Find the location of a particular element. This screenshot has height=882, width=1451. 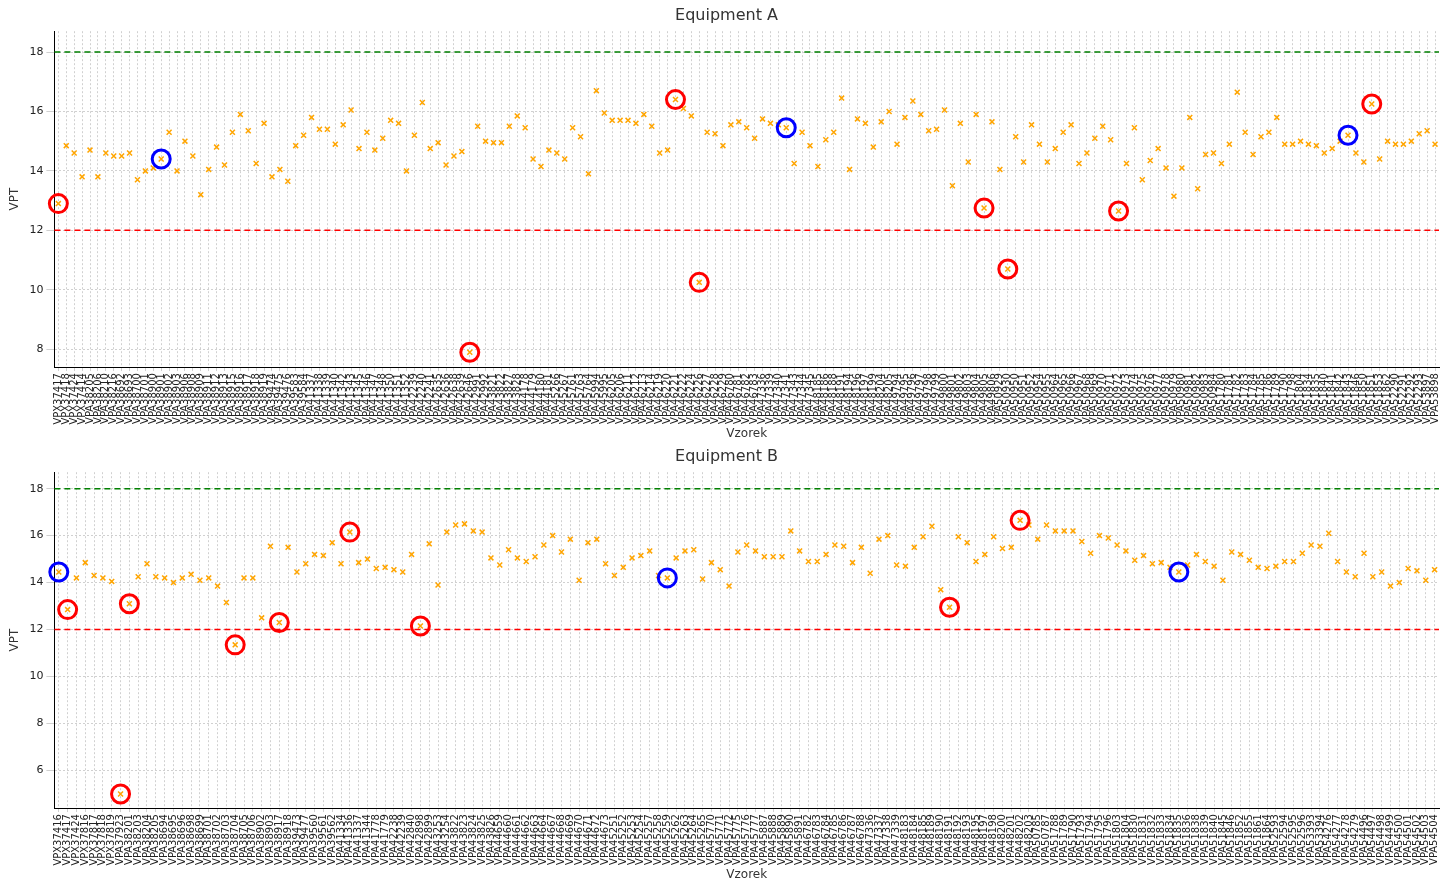

x-tick-label: VPA44670 is located at coordinates (578, 839).